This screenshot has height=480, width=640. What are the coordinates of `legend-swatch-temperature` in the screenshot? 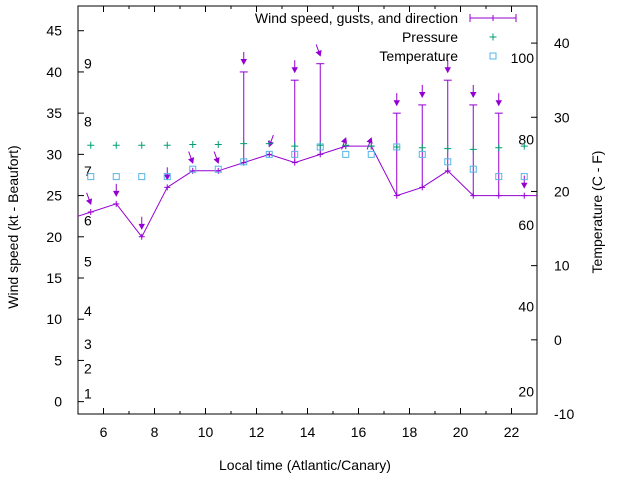 It's located at (493, 56).